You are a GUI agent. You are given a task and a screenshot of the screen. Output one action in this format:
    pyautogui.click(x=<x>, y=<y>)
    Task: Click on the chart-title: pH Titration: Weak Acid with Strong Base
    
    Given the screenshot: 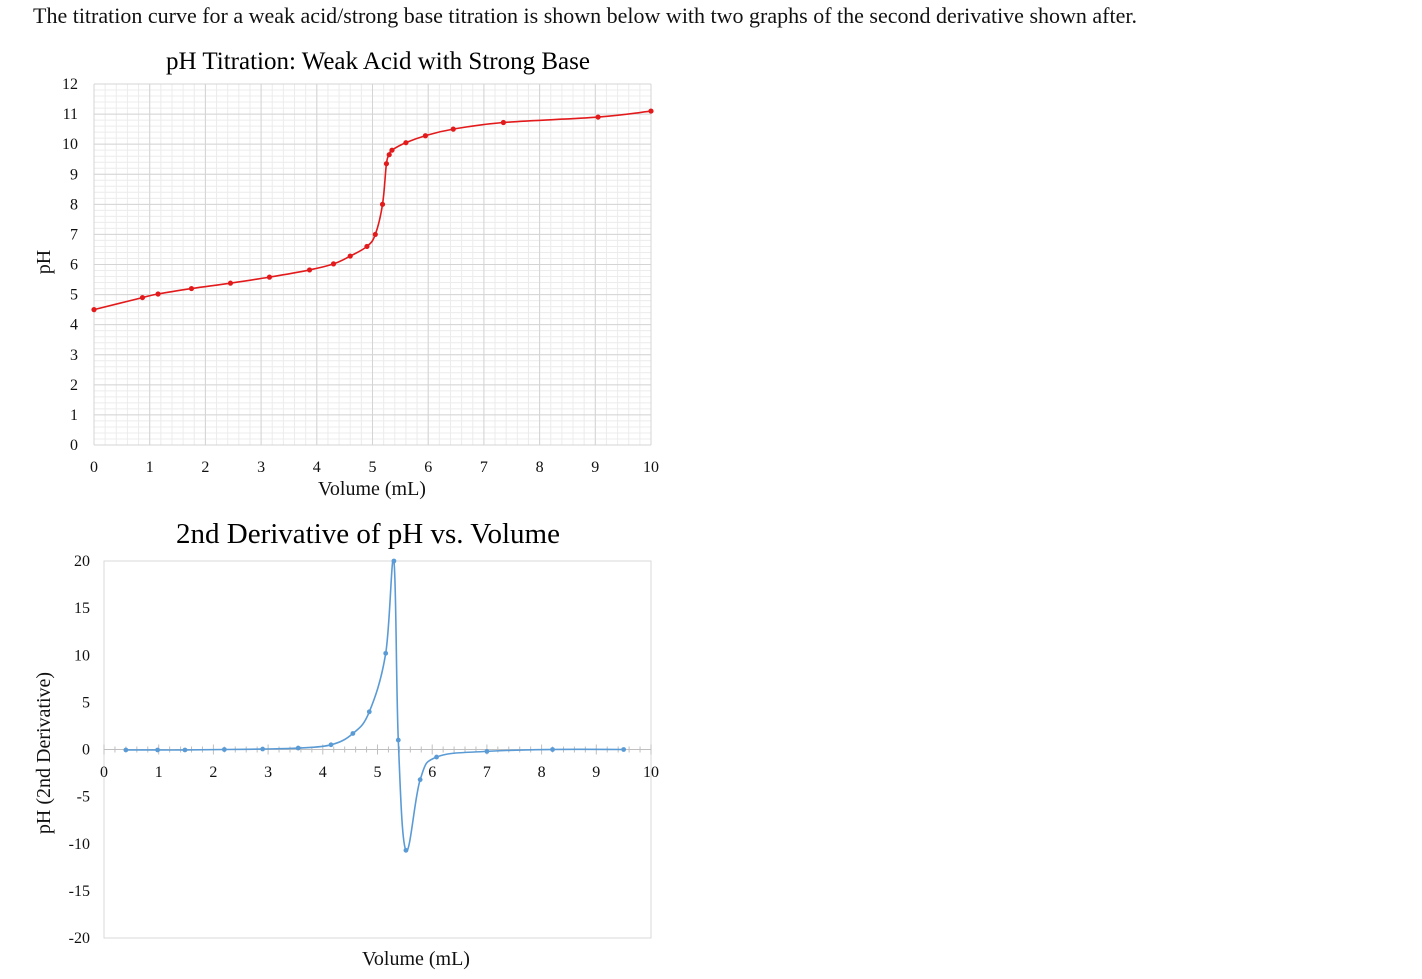 What is the action you would take?
    pyautogui.click(x=378, y=61)
    